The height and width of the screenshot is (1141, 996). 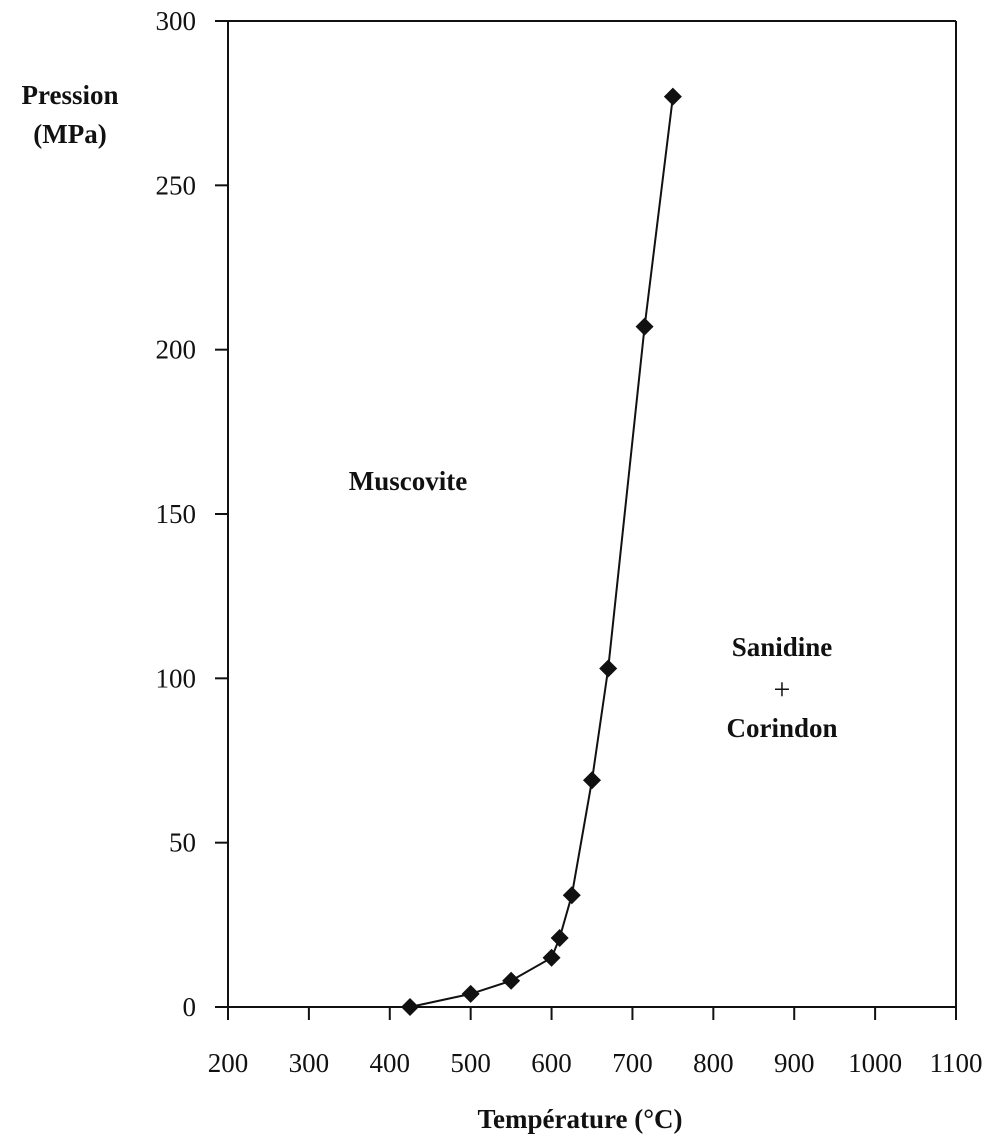 I want to click on region-label-corindon: Corindon, so click(x=781, y=728).